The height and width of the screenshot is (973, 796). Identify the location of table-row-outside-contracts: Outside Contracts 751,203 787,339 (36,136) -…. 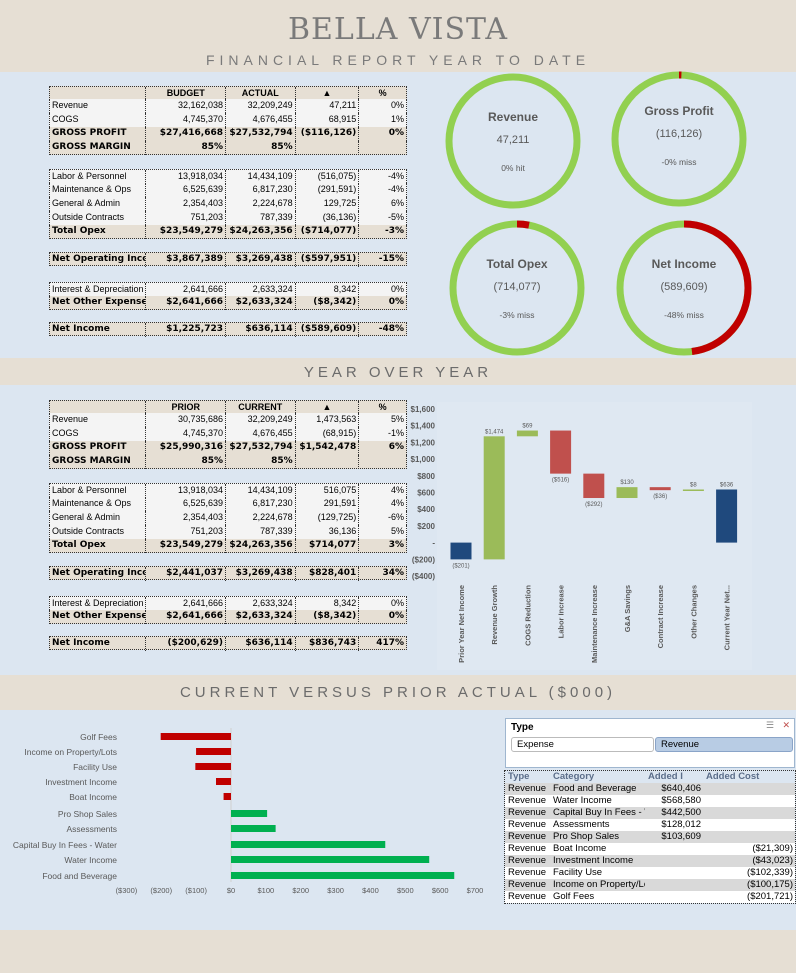
(228, 218).